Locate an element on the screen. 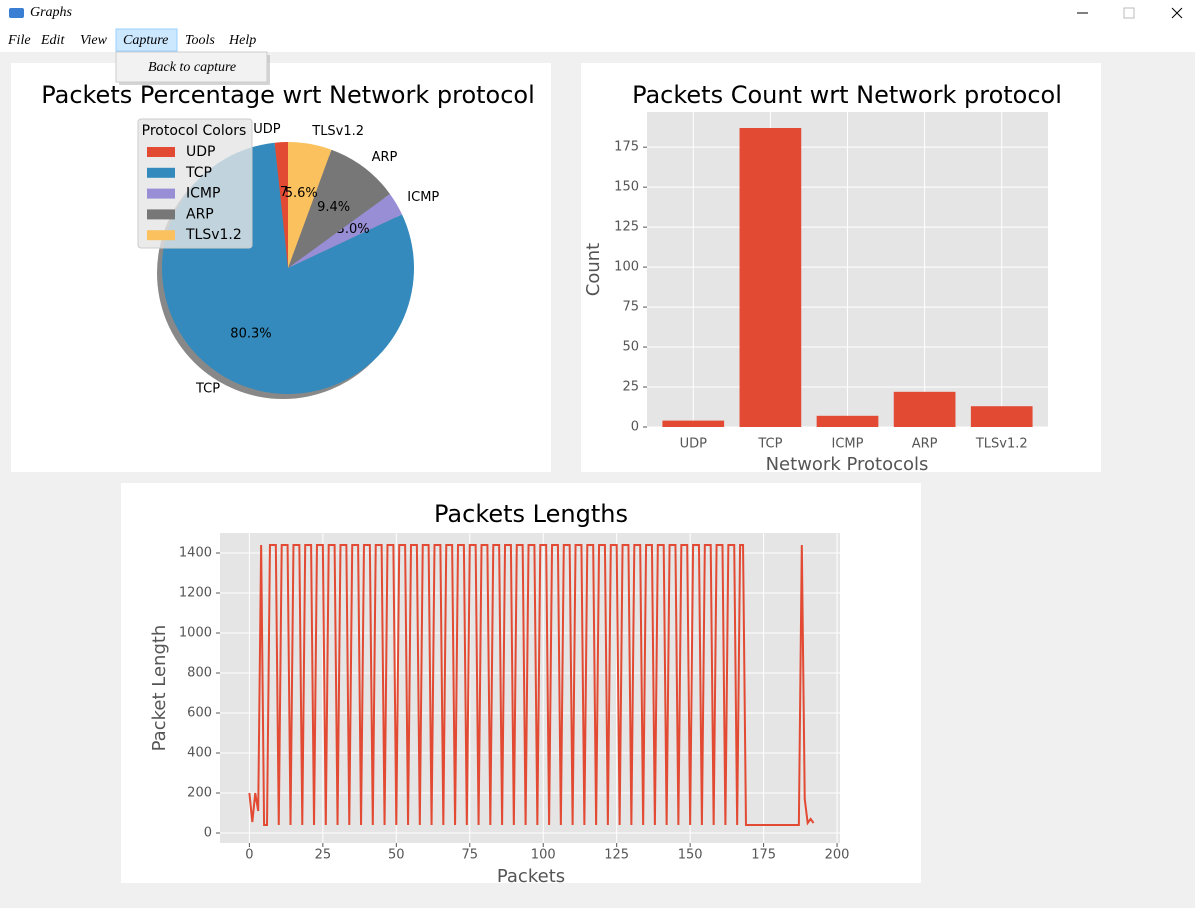  chart-title: Packets Count wrt Network protocol is located at coordinates (847, 95).